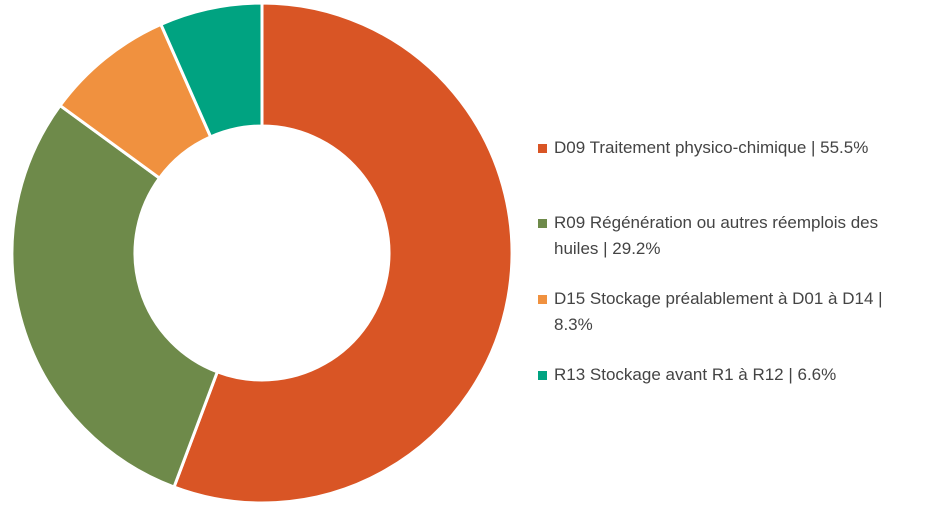 The width and height of the screenshot is (925, 506). I want to click on legend-label: R13 Stockage avant R1 à R12 | 6.6%, so click(695, 374).